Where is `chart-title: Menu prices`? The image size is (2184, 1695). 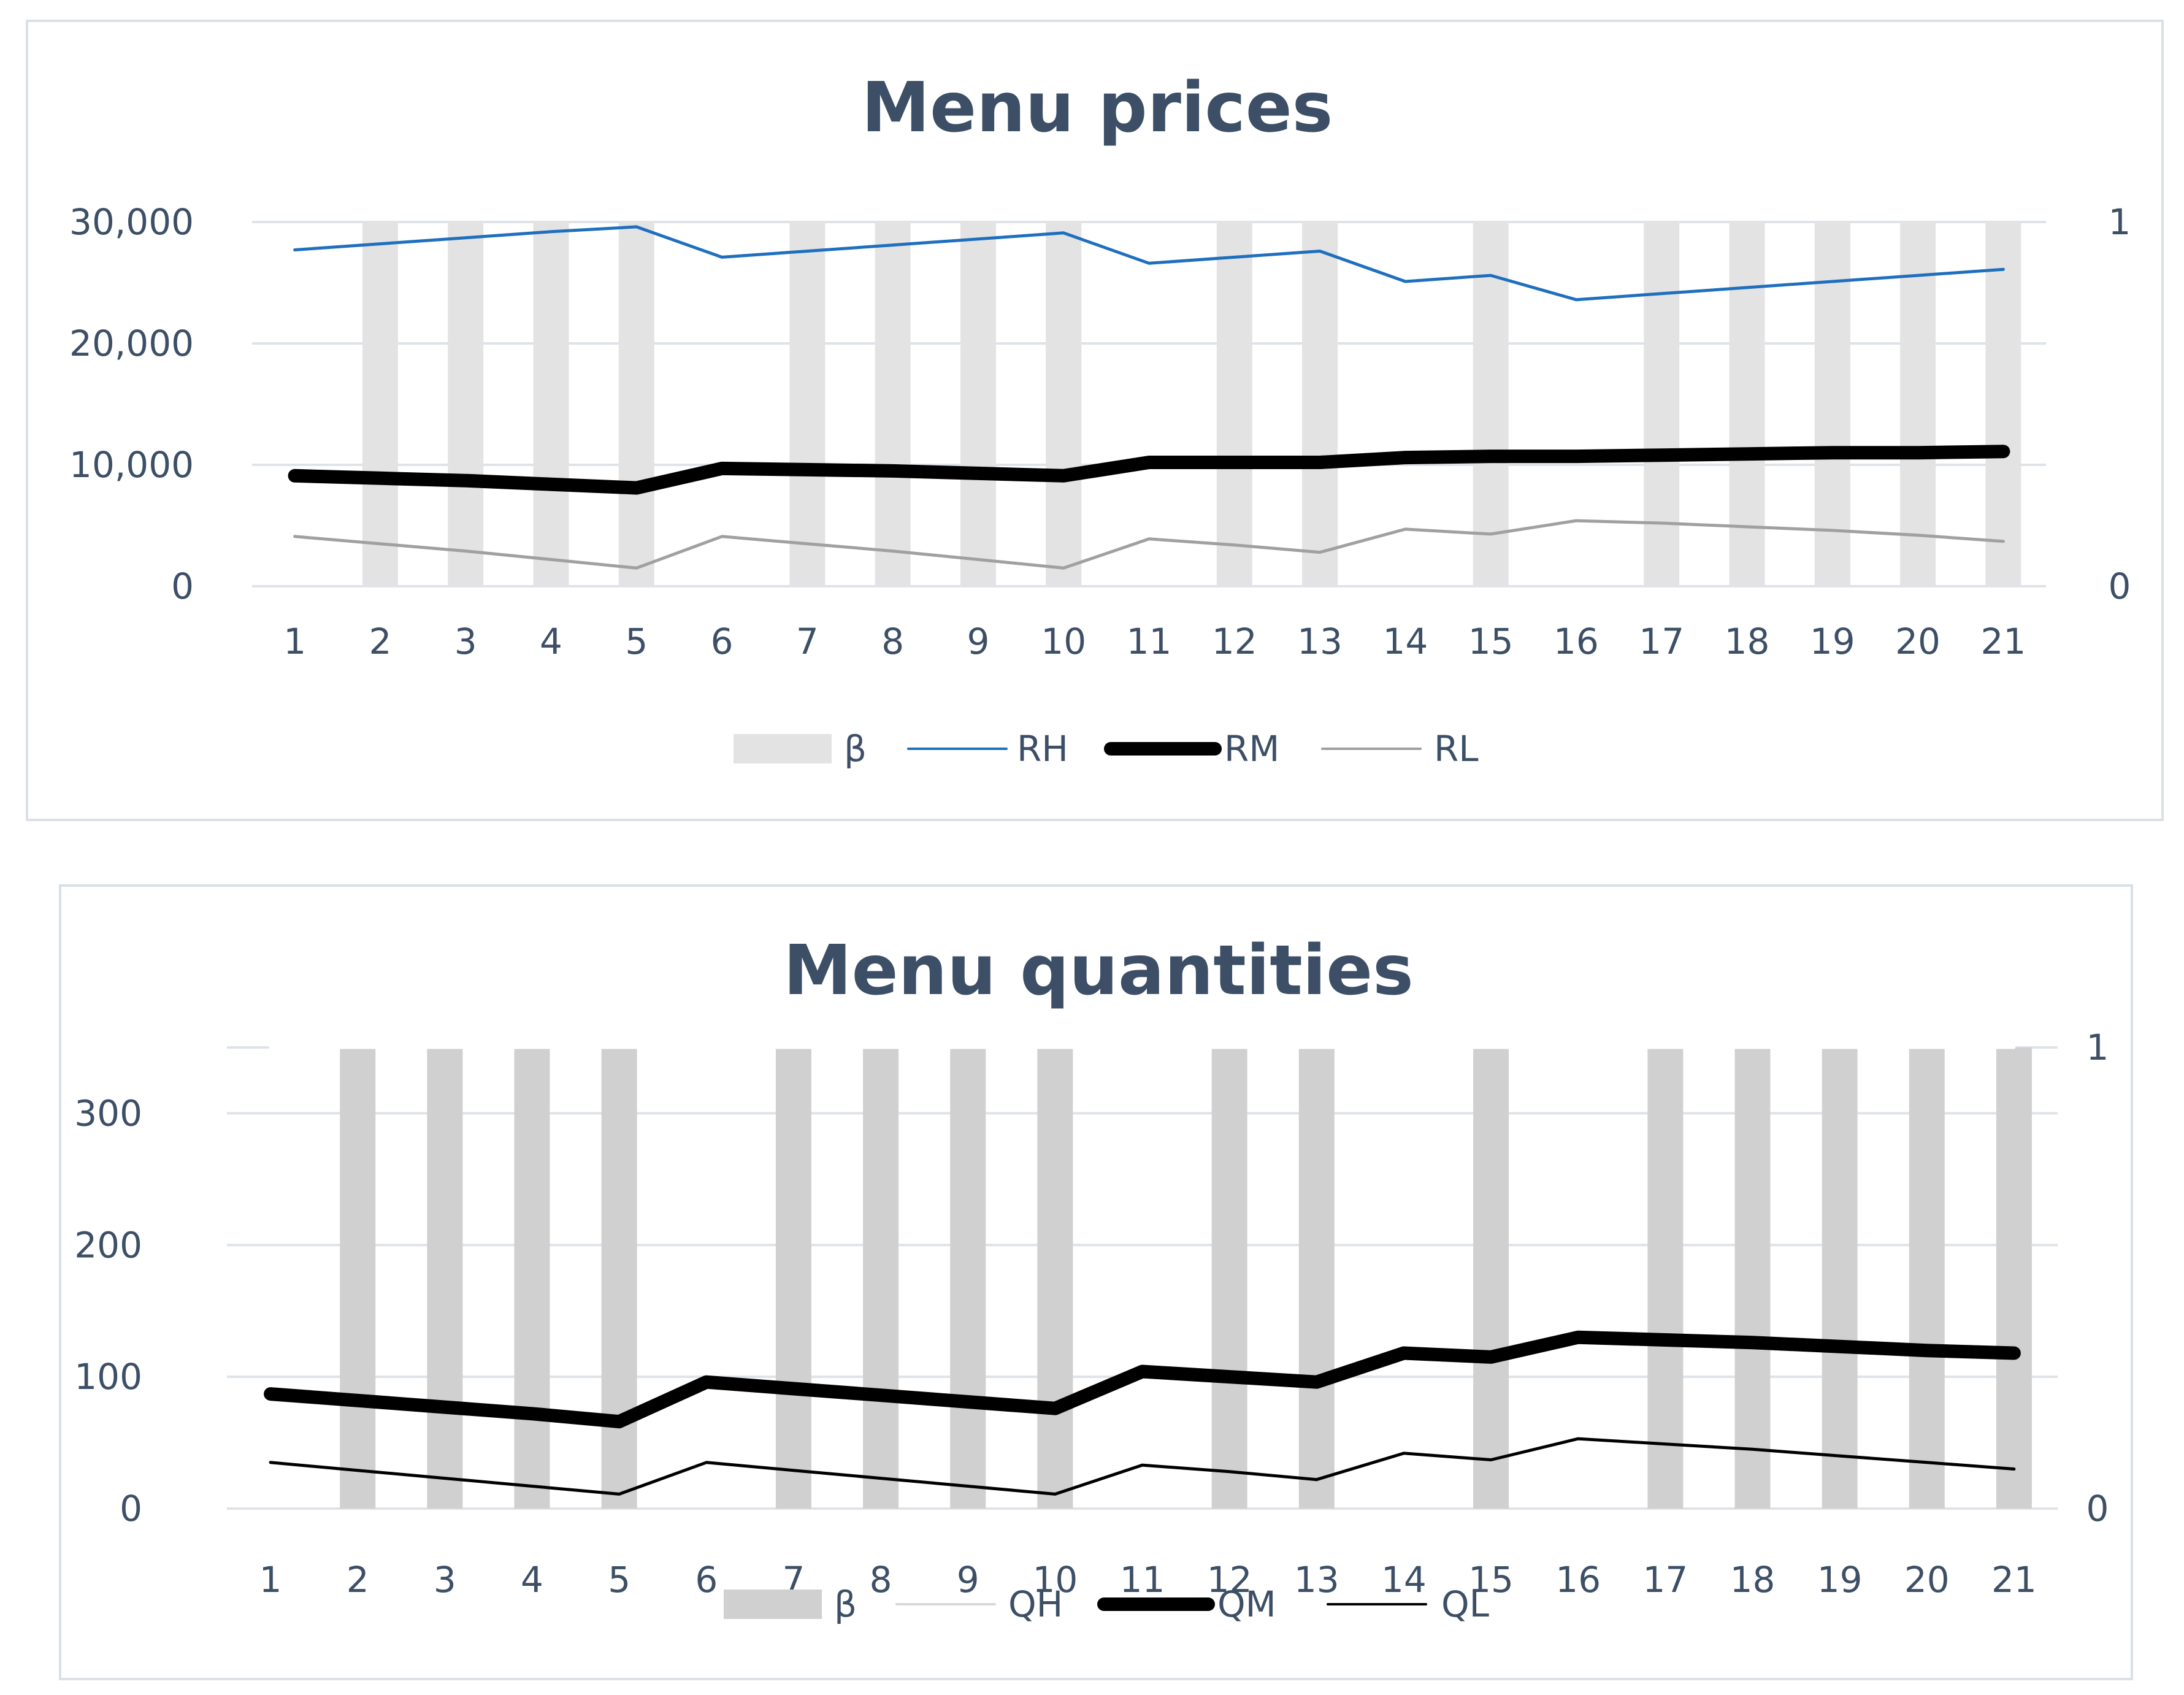
chart-title: Menu prices is located at coordinates (1097, 108).